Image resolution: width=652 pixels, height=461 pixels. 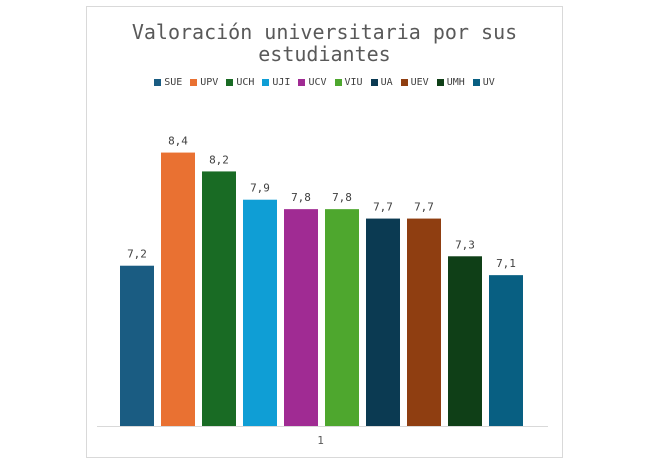 What do you see at coordinates (260, 188) in the screenshot?
I see `data-label-uji: 7,9` at bounding box center [260, 188].